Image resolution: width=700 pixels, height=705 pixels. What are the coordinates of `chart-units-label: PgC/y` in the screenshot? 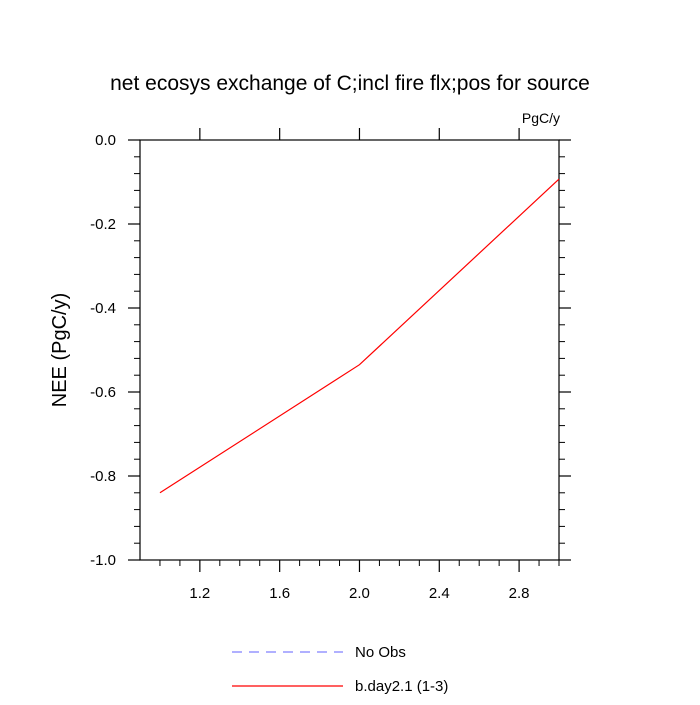 It's located at (541, 118).